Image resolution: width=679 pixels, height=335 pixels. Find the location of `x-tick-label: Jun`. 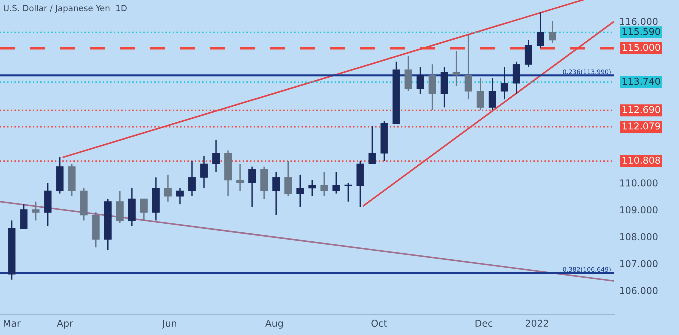

x-tick-label: Jun is located at coordinates (169, 324).